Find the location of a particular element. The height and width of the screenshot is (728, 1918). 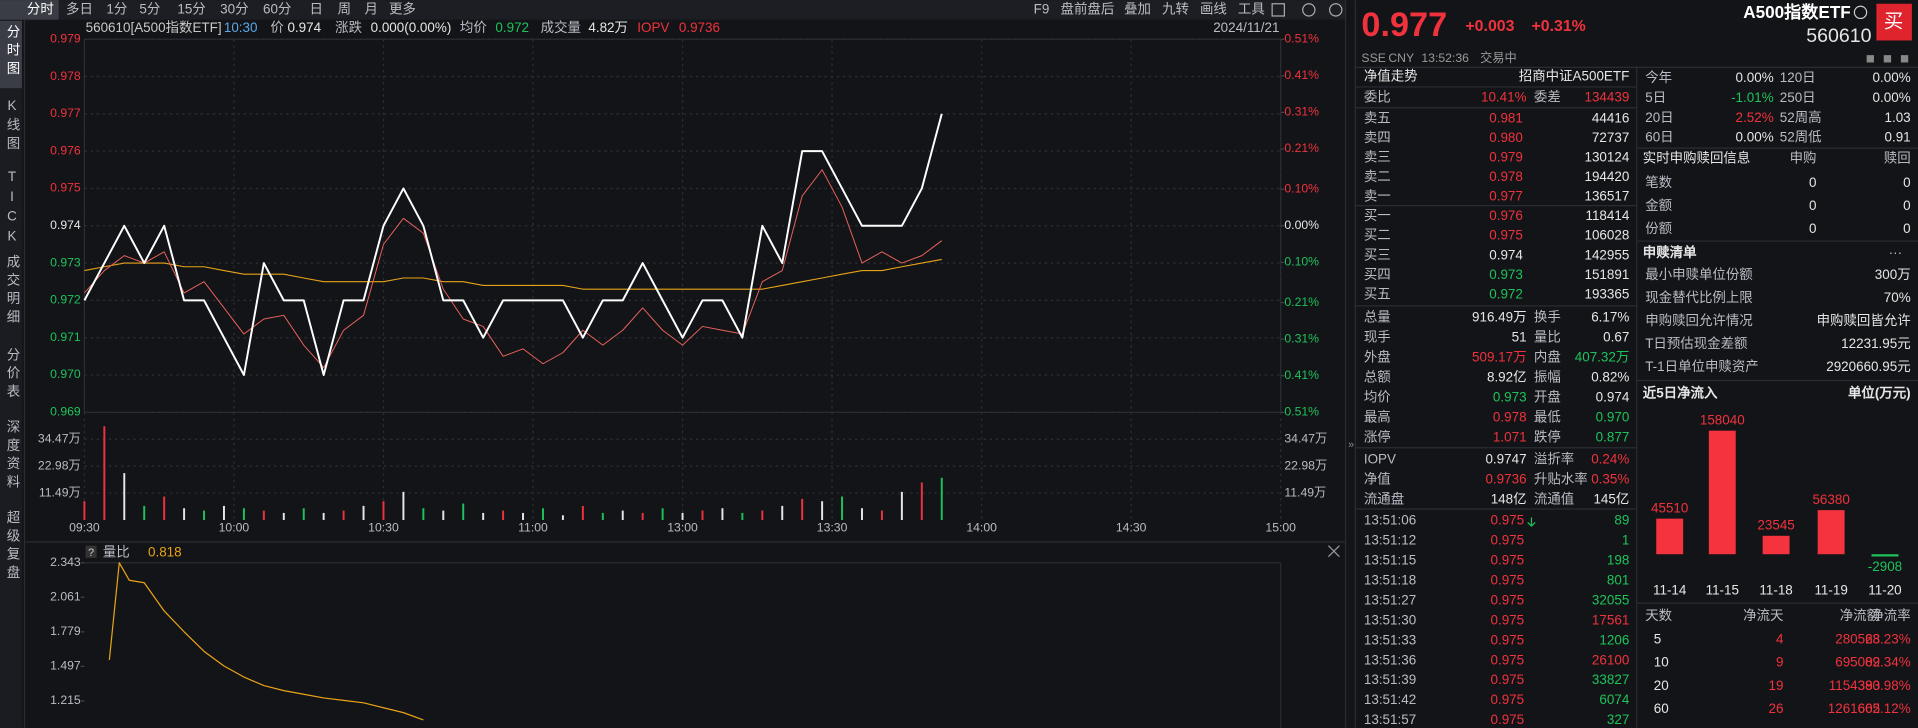

y2-tick-label: 0.10% is located at coordinates (1301, 188).